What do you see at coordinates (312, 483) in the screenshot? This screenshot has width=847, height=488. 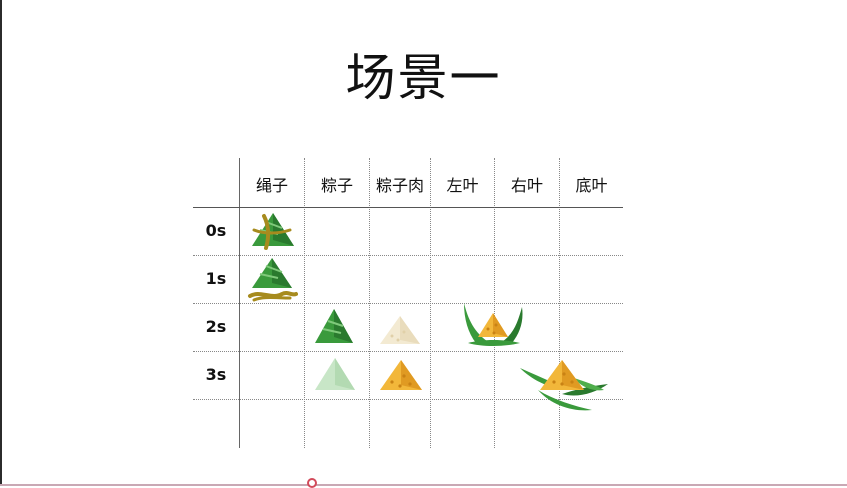 I see `presentation-progress-handle` at bounding box center [312, 483].